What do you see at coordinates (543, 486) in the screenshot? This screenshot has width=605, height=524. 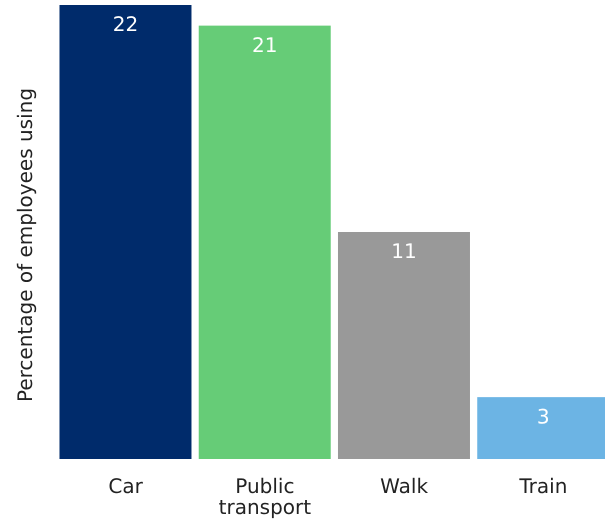 I see `x-tick-label: Train` at bounding box center [543, 486].